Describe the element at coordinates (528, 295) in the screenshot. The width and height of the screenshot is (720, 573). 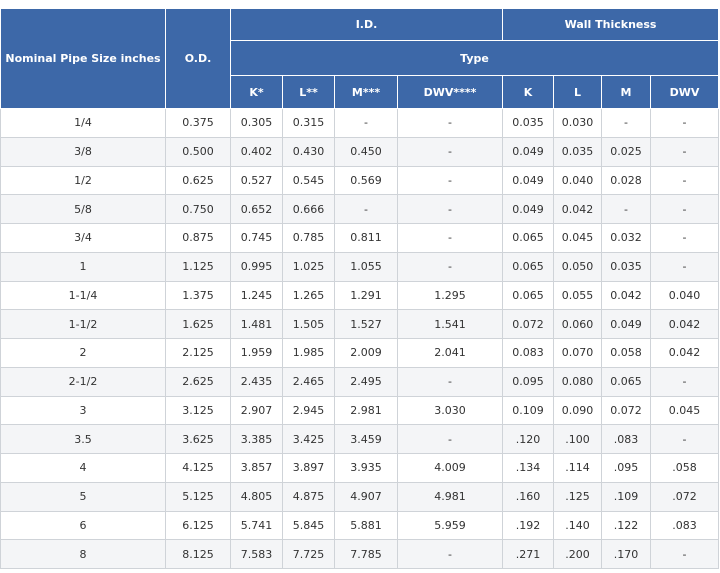
I see `table-cell: 0.065` at that location.